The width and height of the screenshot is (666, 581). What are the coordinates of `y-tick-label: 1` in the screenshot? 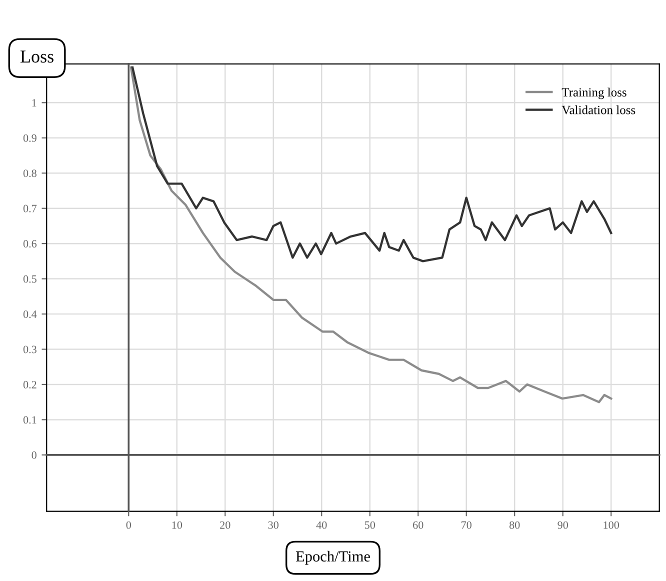 It's located at (34, 103).